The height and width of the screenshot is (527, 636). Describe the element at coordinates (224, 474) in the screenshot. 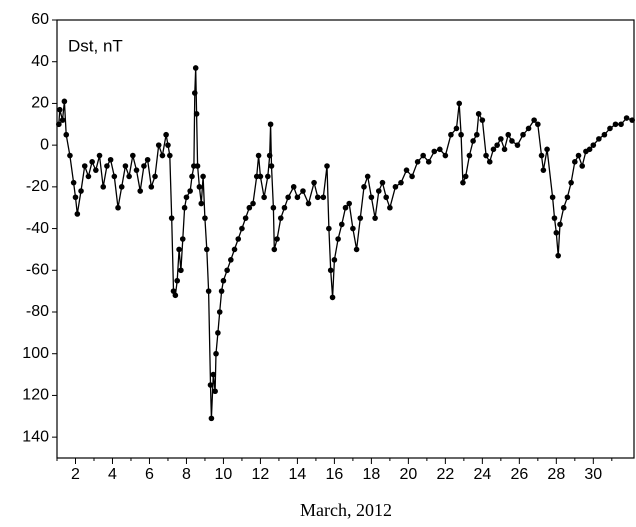

I see `x-tick-label: 10` at that location.